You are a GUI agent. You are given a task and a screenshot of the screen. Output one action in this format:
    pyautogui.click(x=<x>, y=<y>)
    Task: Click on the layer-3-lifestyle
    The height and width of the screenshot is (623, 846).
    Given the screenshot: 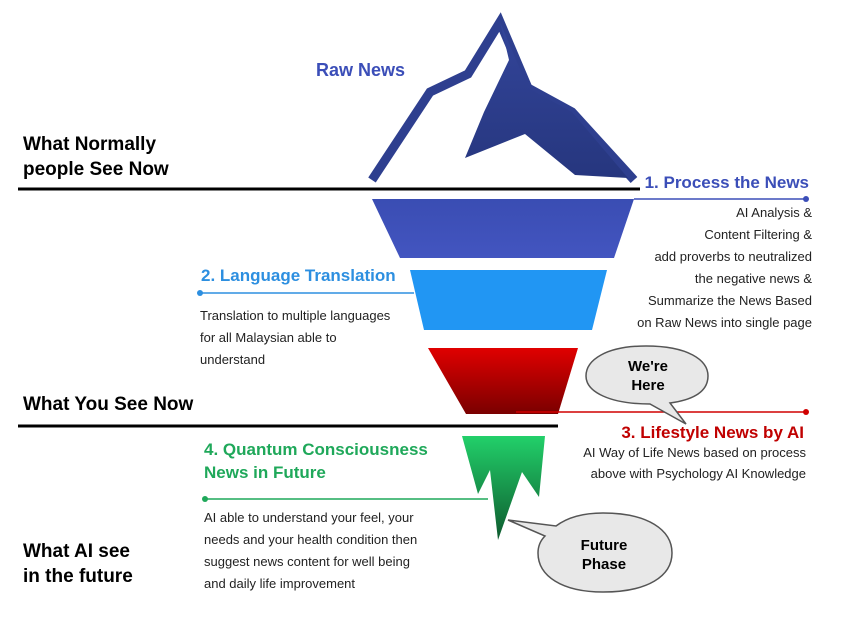 What is the action you would take?
    pyautogui.click(x=503, y=381)
    